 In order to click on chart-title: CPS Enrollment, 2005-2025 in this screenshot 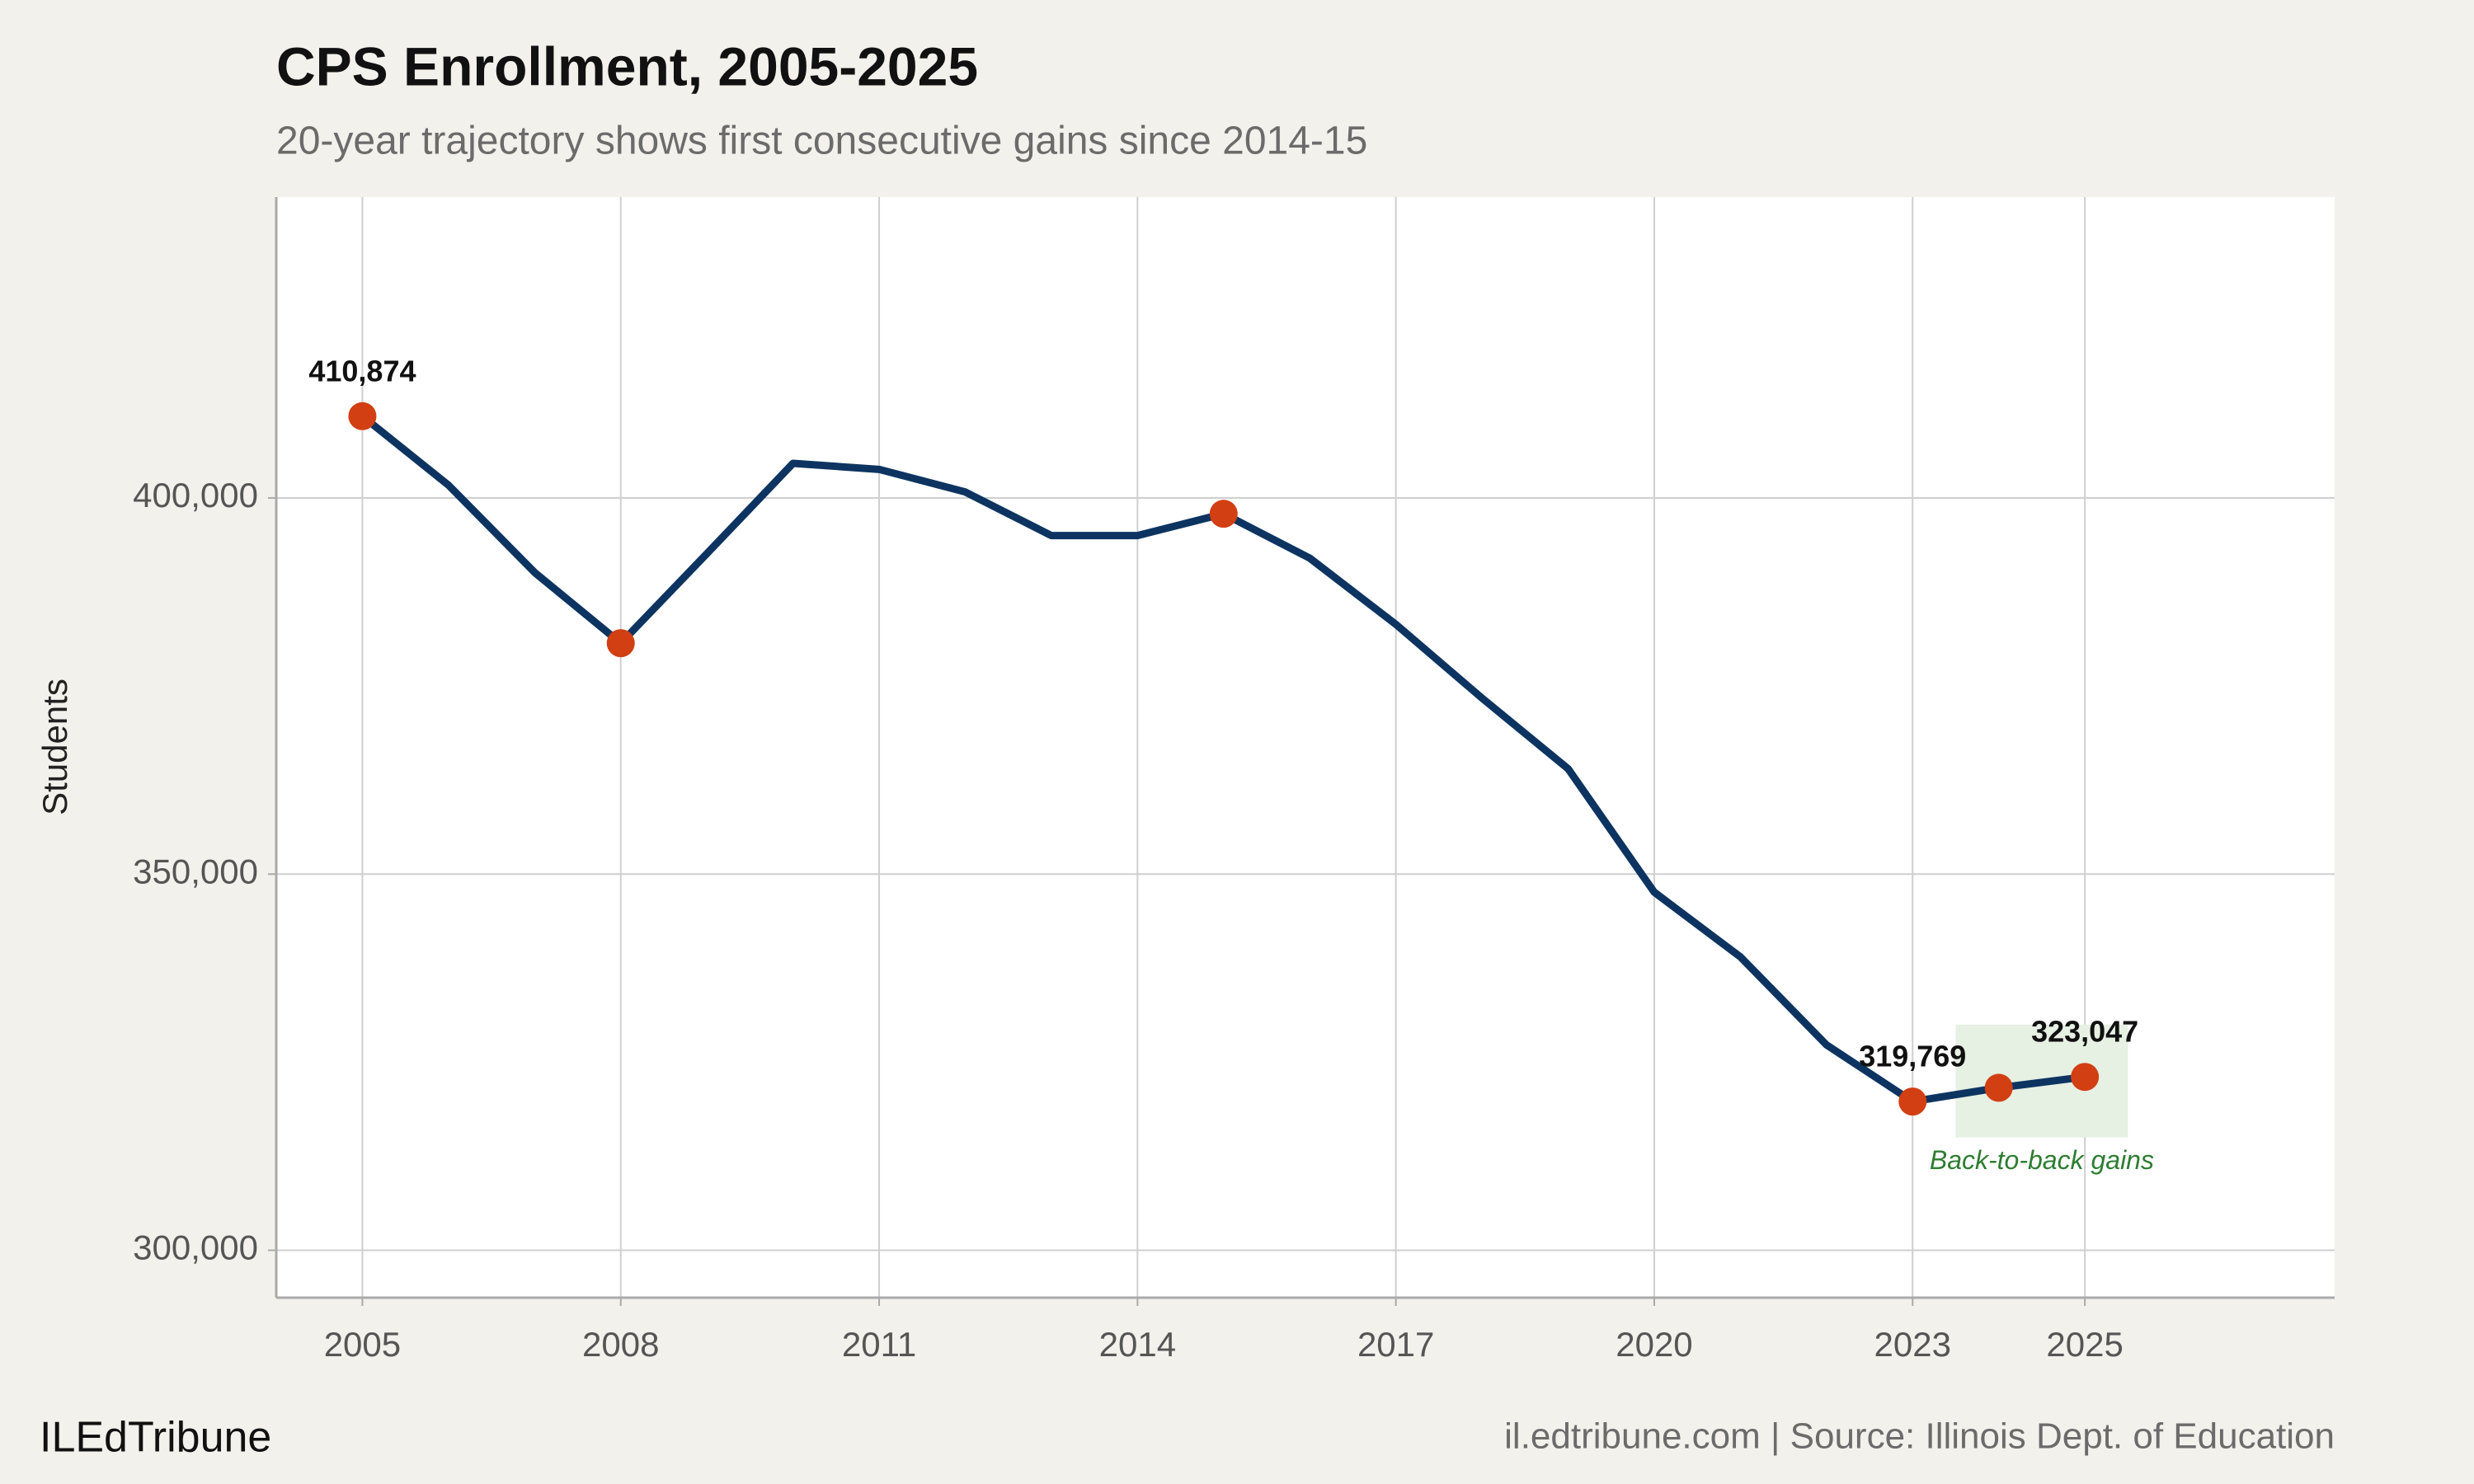, I will do `click(627, 65)`.